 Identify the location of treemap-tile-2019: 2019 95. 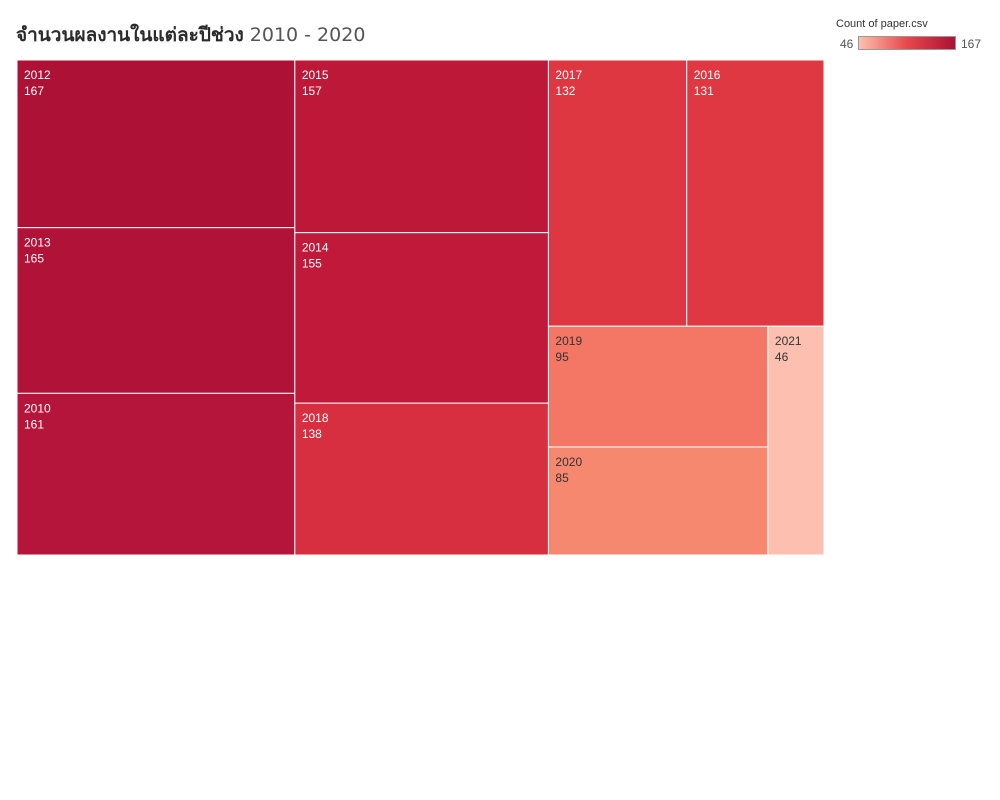
(658, 386).